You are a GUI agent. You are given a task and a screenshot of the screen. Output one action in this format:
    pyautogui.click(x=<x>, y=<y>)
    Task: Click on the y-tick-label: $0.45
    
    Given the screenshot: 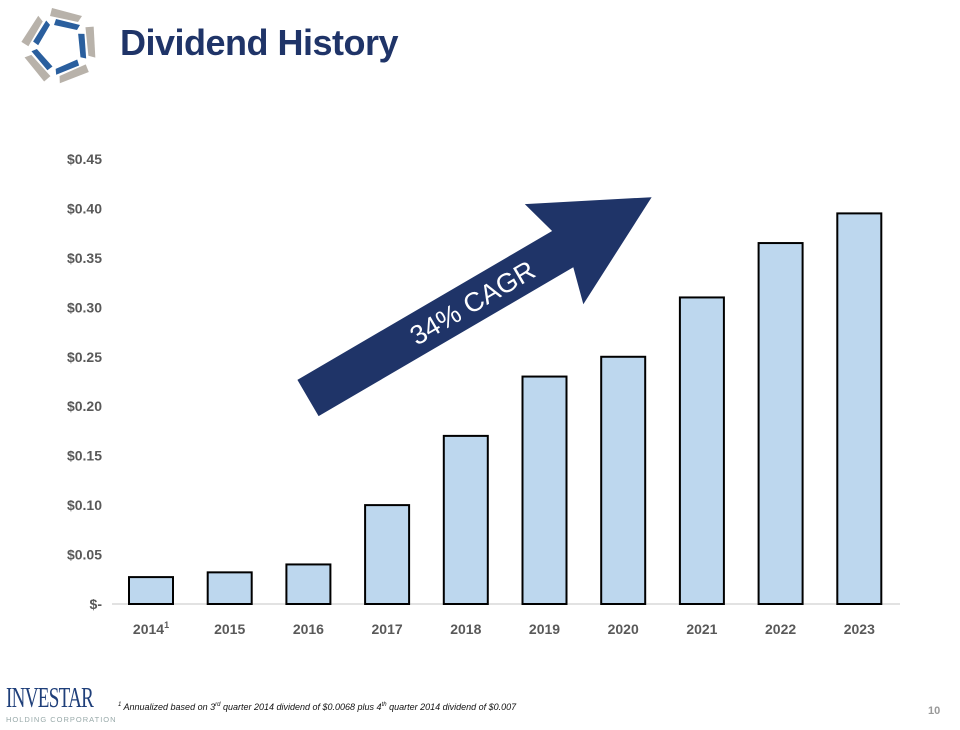 What is the action you would take?
    pyautogui.click(x=84, y=159)
    